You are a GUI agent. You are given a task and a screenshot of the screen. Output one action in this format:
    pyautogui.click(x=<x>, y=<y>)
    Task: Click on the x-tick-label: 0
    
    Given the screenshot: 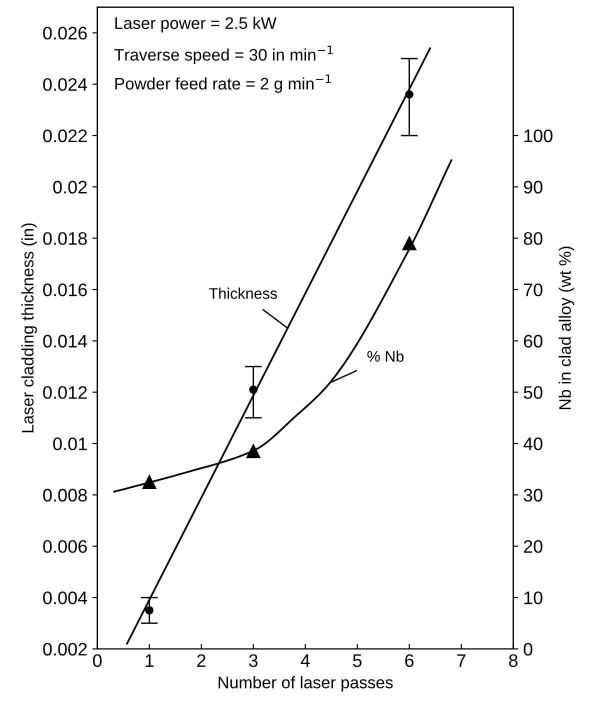 What is the action you would take?
    pyautogui.click(x=97, y=661)
    